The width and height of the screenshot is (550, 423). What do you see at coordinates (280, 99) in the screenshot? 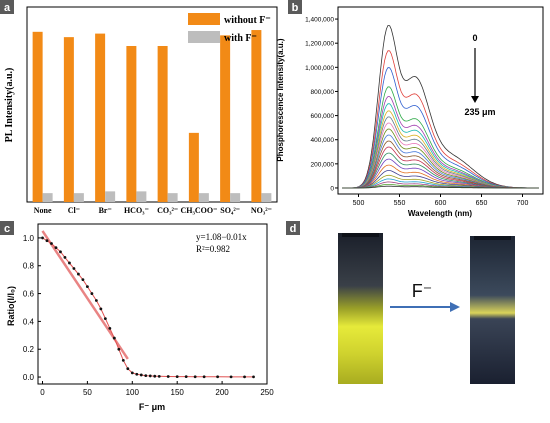
I see `panel-b-ylabel: Phosphorescence Intensity(a.u.)` at bounding box center [280, 99].